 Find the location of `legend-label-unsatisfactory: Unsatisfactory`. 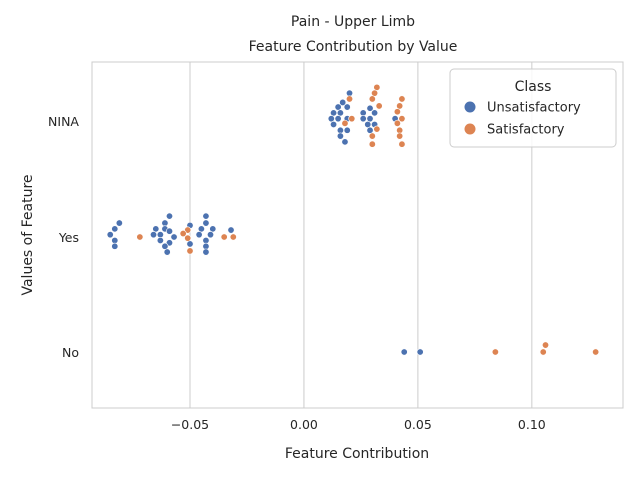

legend-label-unsatisfactory: Unsatisfactory is located at coordinates (534, 108).